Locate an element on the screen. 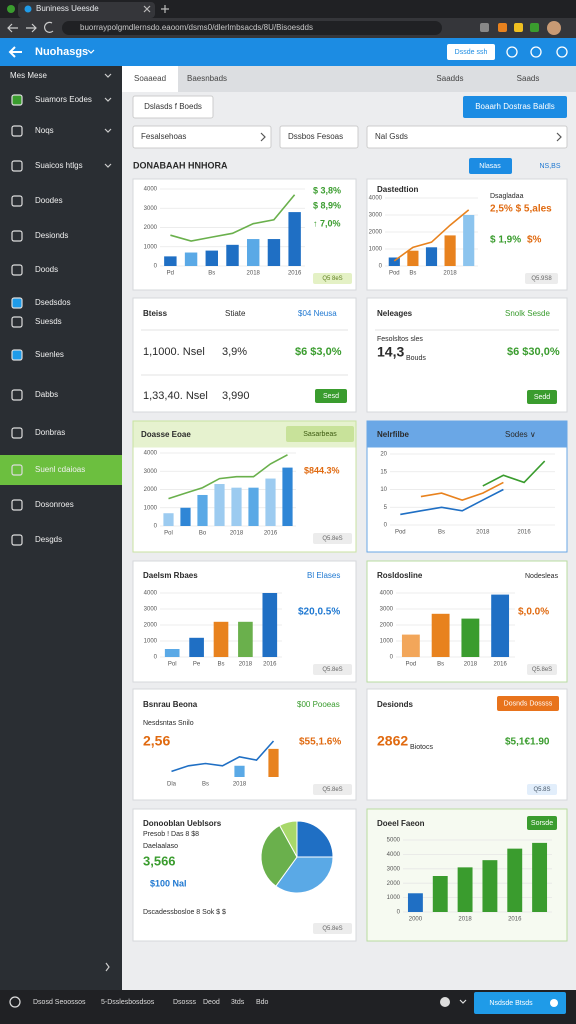 Image resolution: width=576 pixels, height=1024 pixels. sidebar-item: Desionds is located at coordinates (51, 235).